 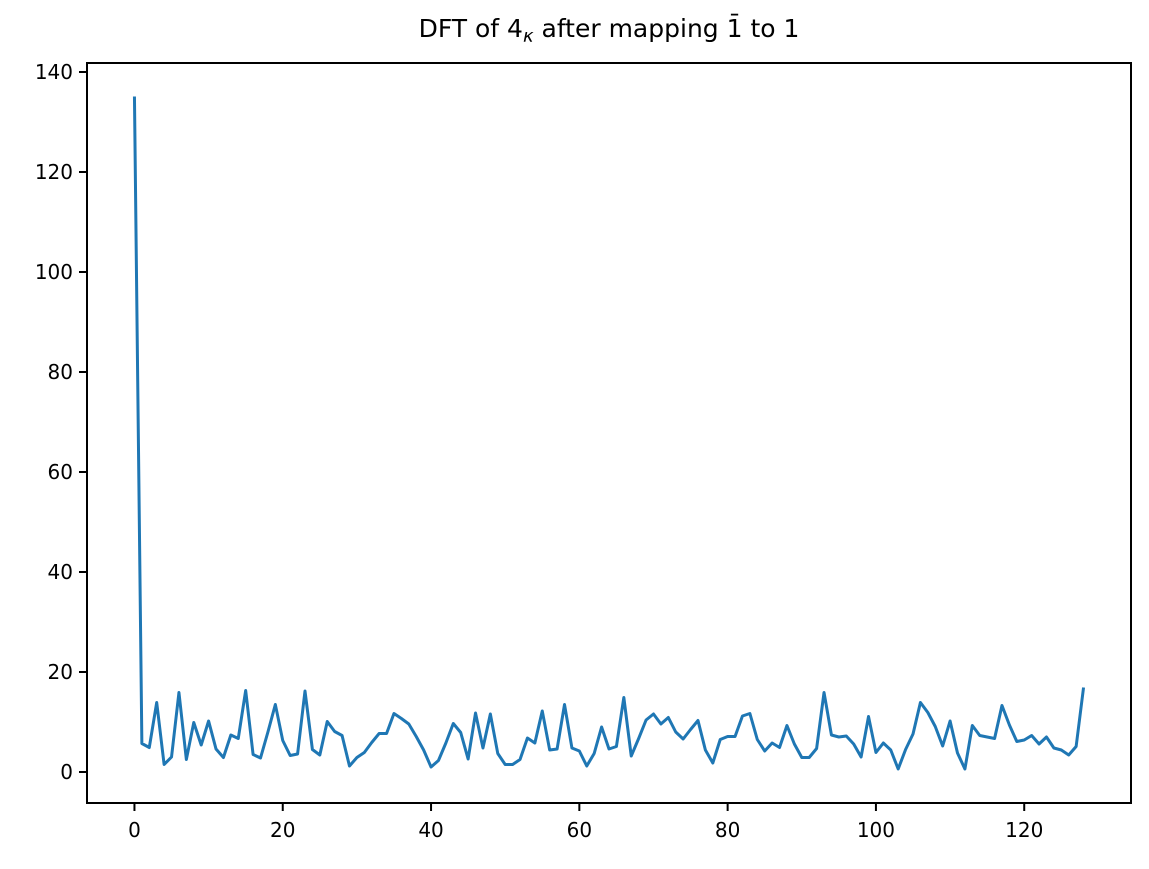 I want to click on y-tick-label: 80, so click(x=60, y=372).